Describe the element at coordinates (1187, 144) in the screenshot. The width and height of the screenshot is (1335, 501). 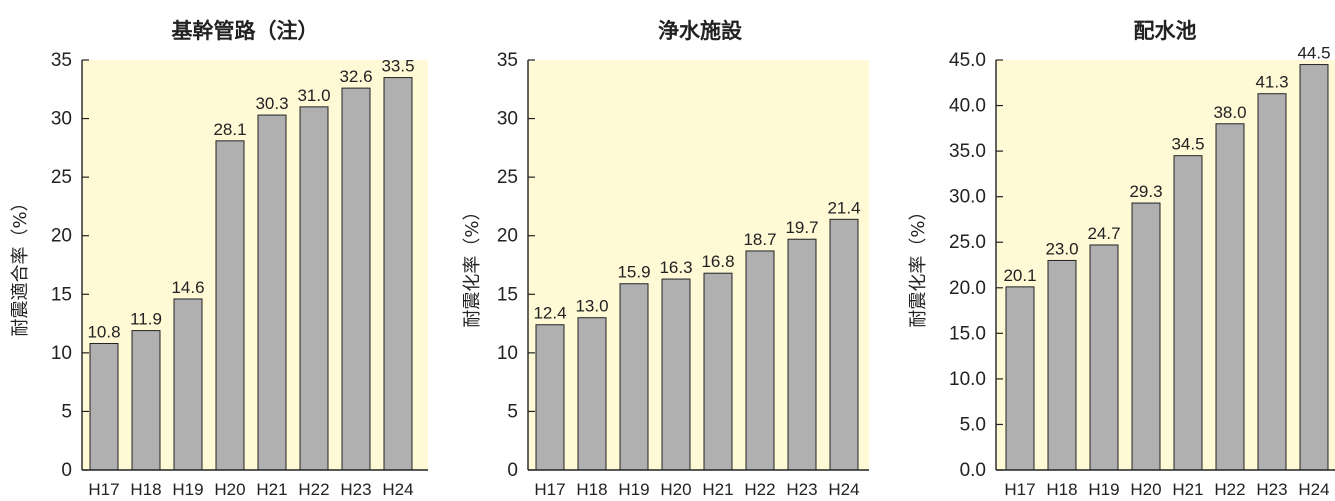
I see `data-label: 34.5` at that location.